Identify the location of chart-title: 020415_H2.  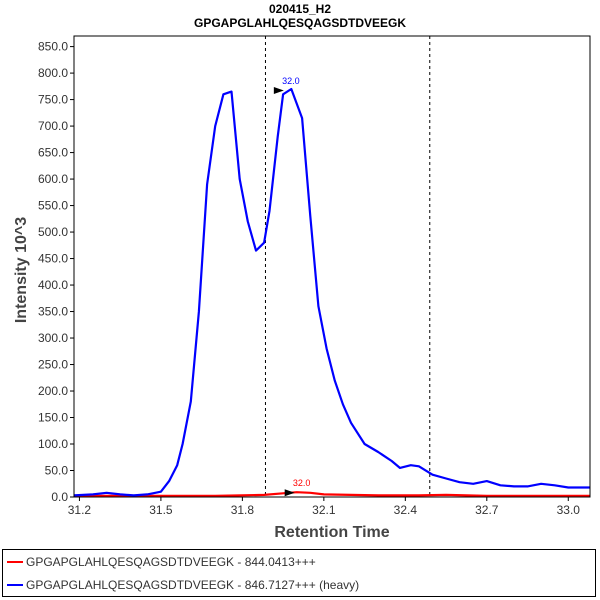
(300, 9).